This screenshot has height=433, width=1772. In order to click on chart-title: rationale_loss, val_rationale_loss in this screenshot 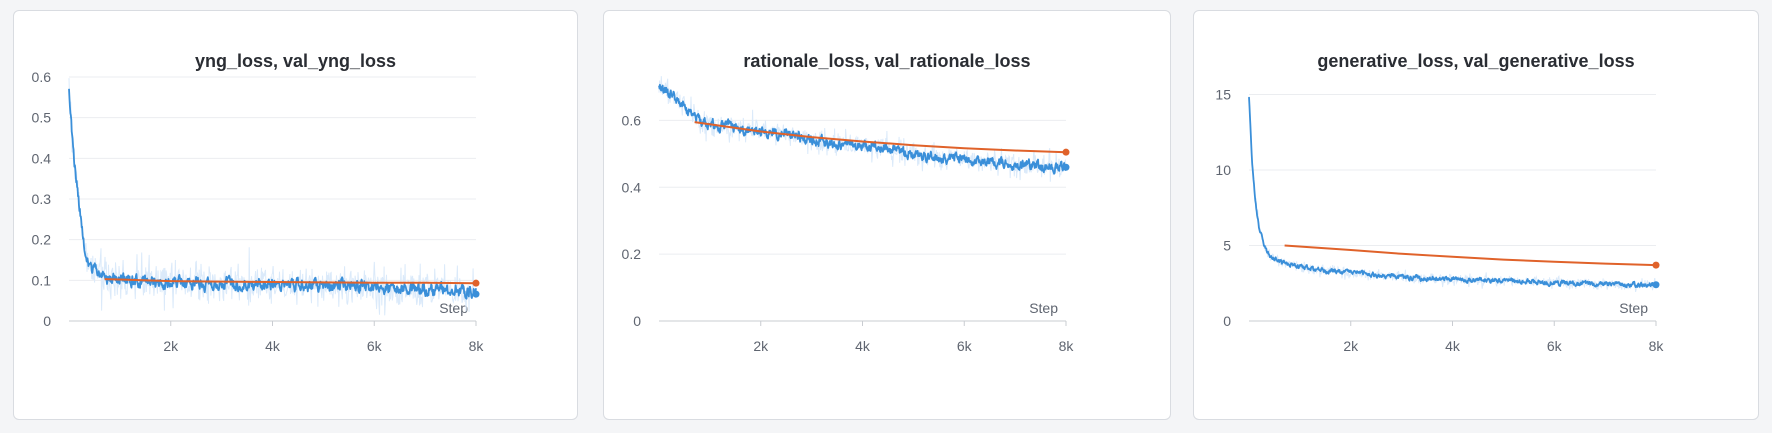, I will do `click(887, 61)`.